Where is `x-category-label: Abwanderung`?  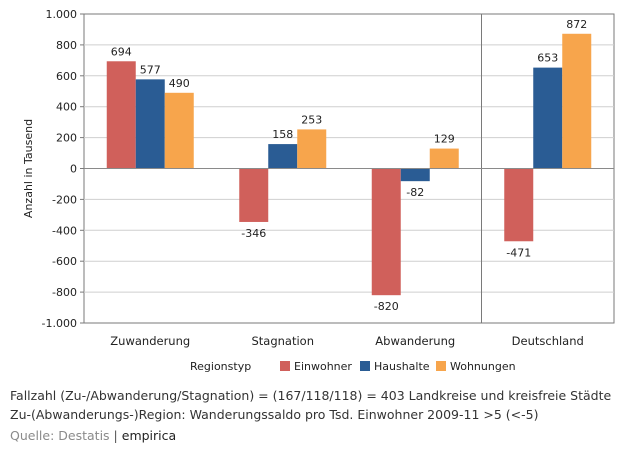
x-category-label: Abwanderung is located at coordinates (415, 341).